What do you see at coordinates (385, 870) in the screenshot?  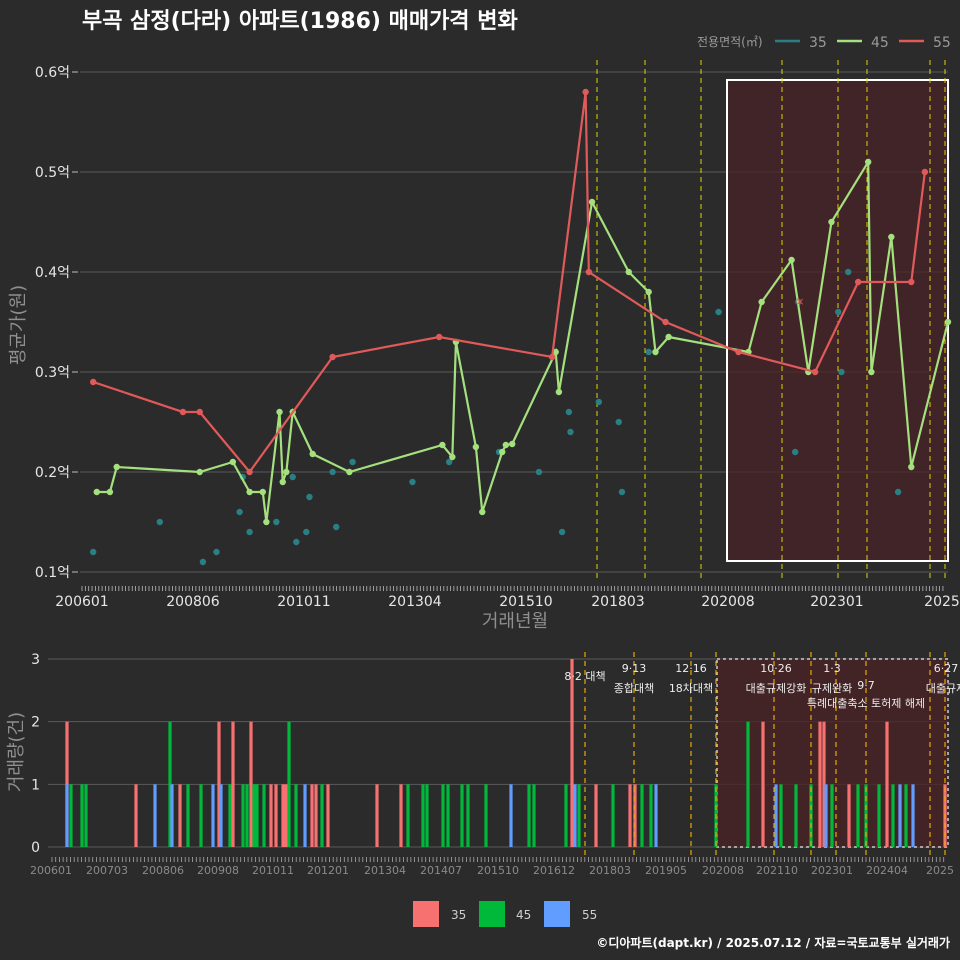 I see `volume-x-tick-label: 201304` at bounding box center [385, 870].